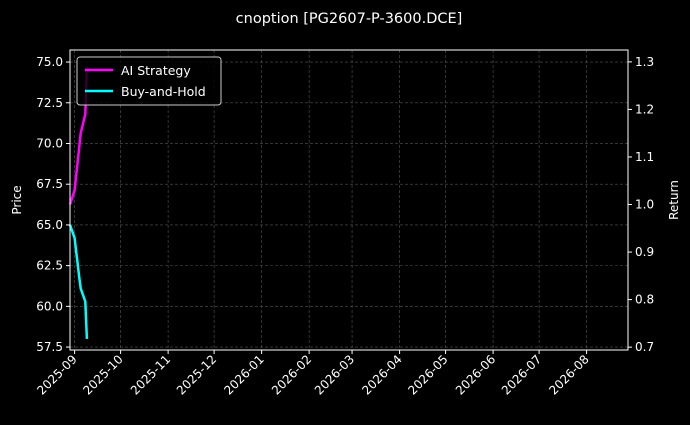 This screenshot has width=690, height=425. Describe the element at coordinates (644, 252) in the screenshot. I see `y-tick-label-right: 0.9` at that location.